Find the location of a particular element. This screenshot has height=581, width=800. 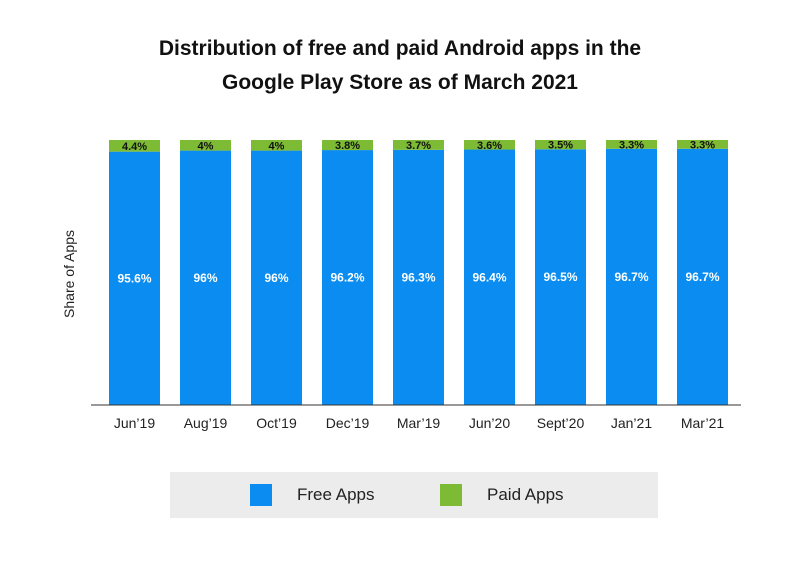

data-label-paid-apps-4: 3.7% is located at coordinates (418, 146).